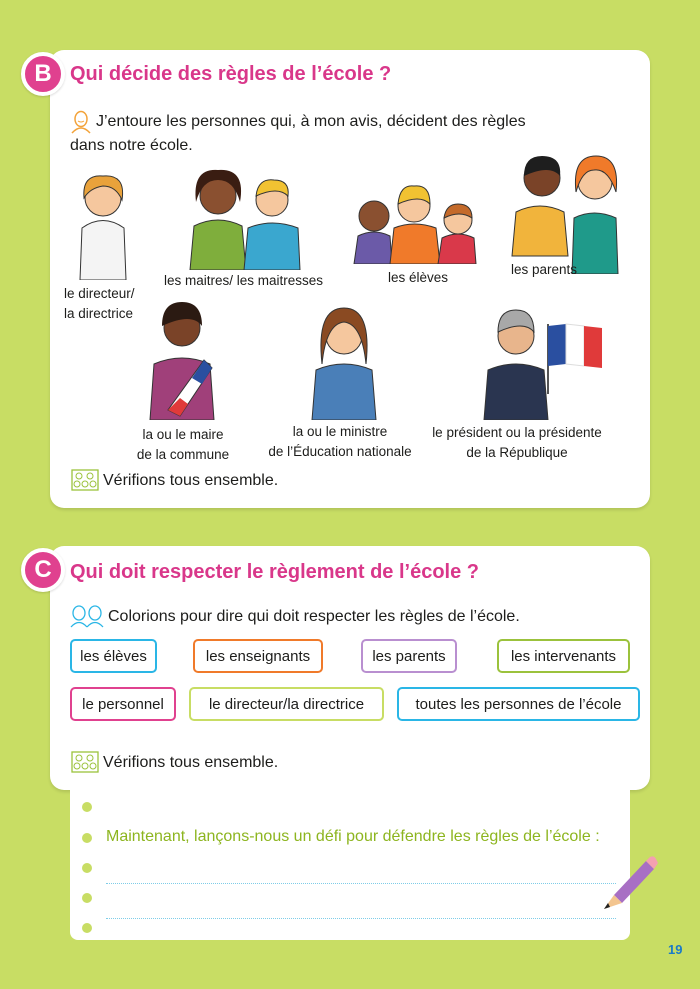  Describe the element at coordinates (631, 882) in the screenshot. I see `pencil-icon` at that location.